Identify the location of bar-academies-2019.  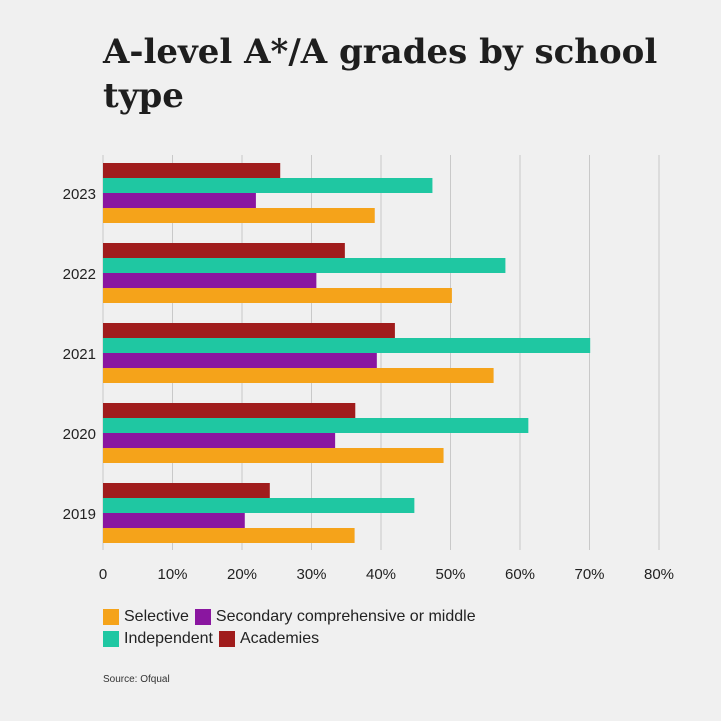
(186, 490).